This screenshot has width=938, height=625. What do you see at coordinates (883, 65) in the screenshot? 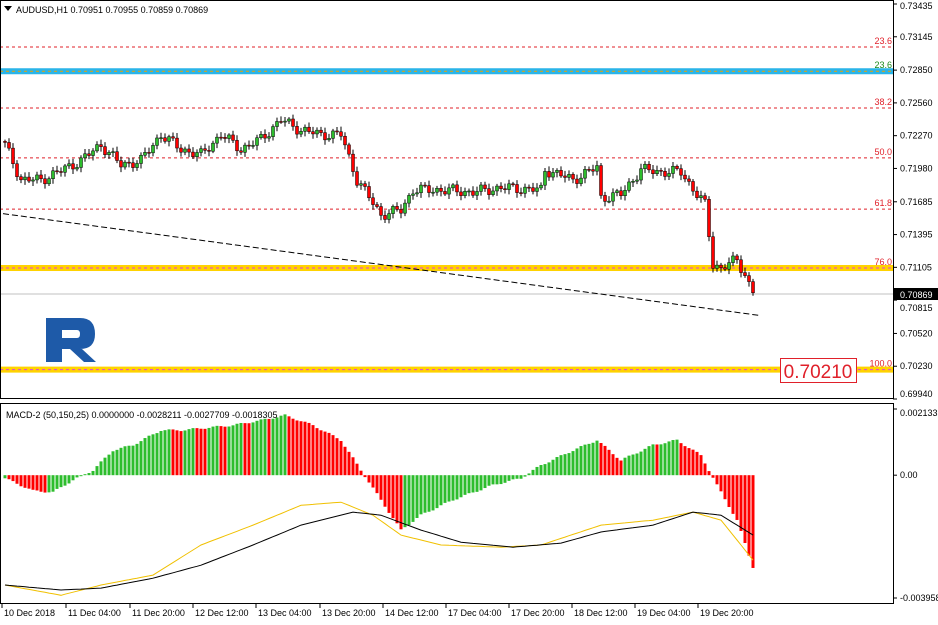
I see `fib-label: 23.6` at bounding box center [883, 65].